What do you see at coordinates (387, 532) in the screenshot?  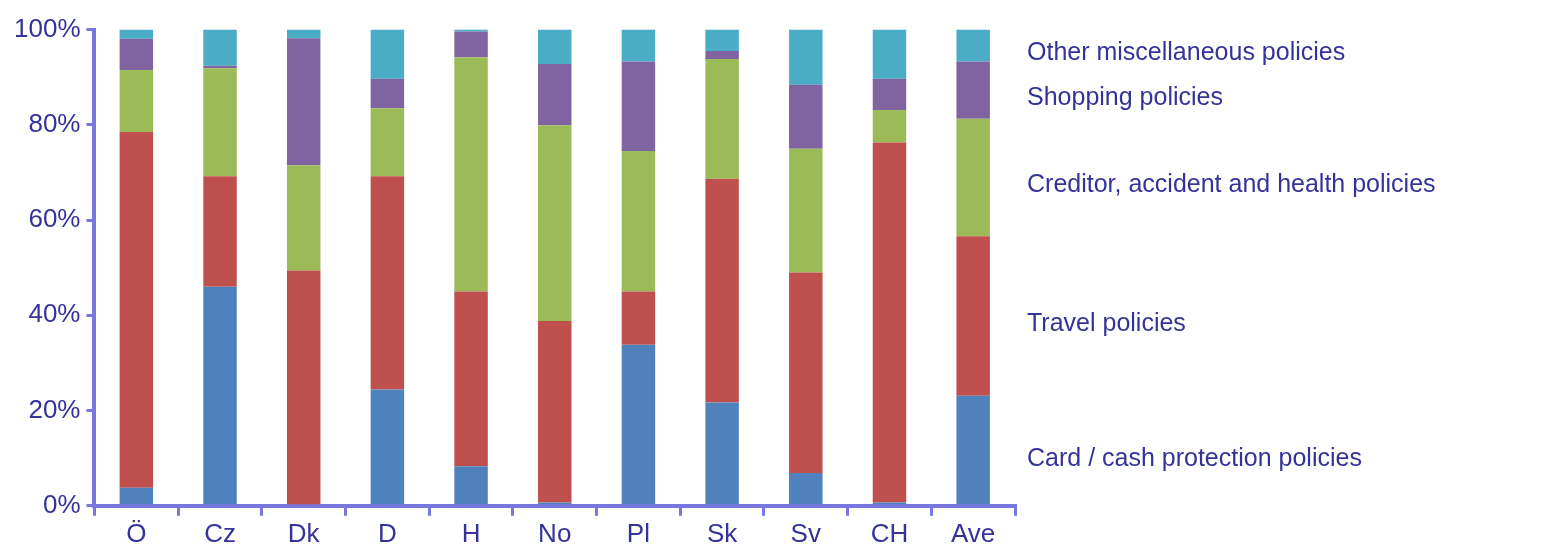 I see `x-tick-label: D` at bounding box center [387, 532].